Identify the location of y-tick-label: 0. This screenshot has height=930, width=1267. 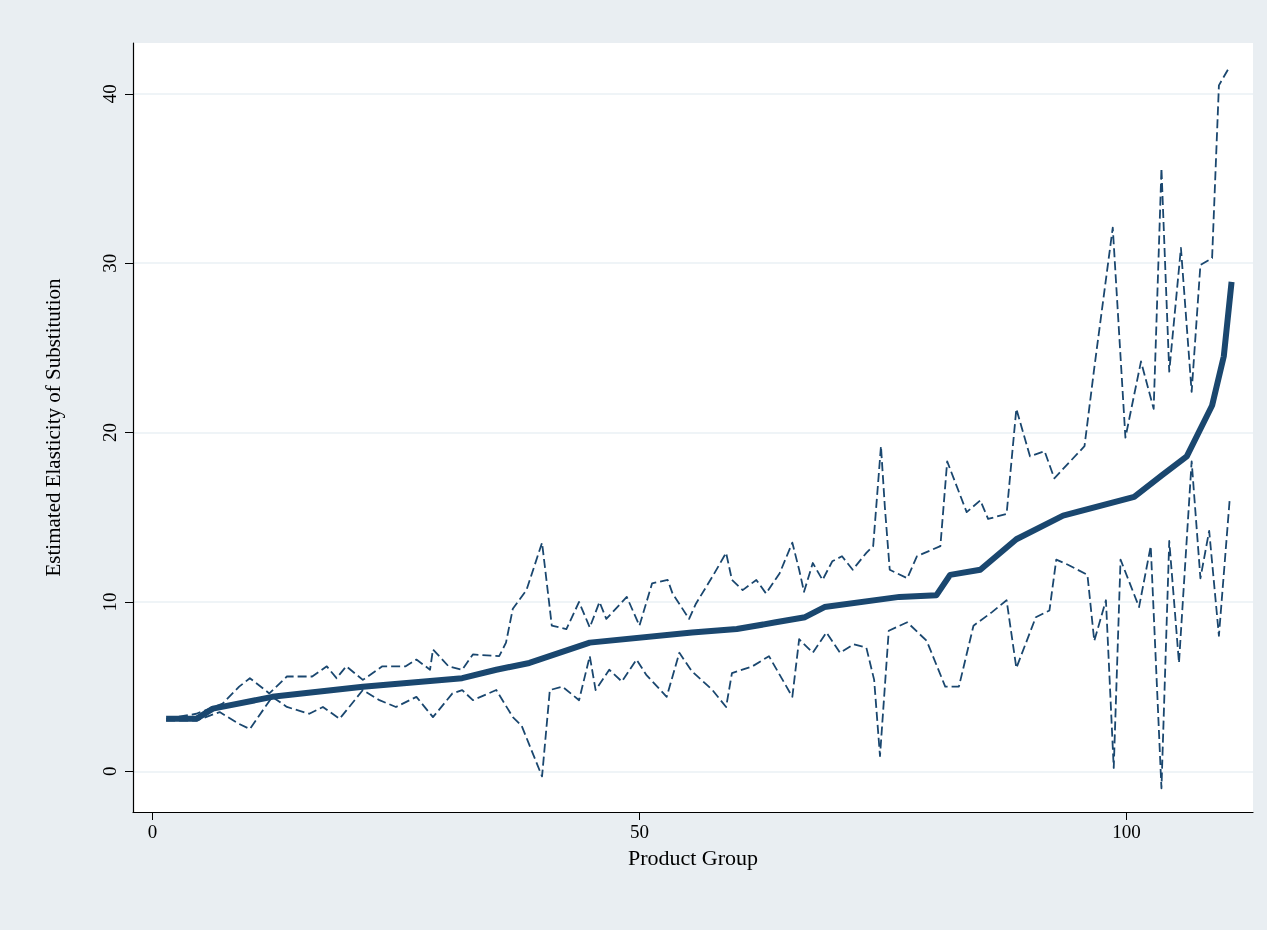
(109, 771).